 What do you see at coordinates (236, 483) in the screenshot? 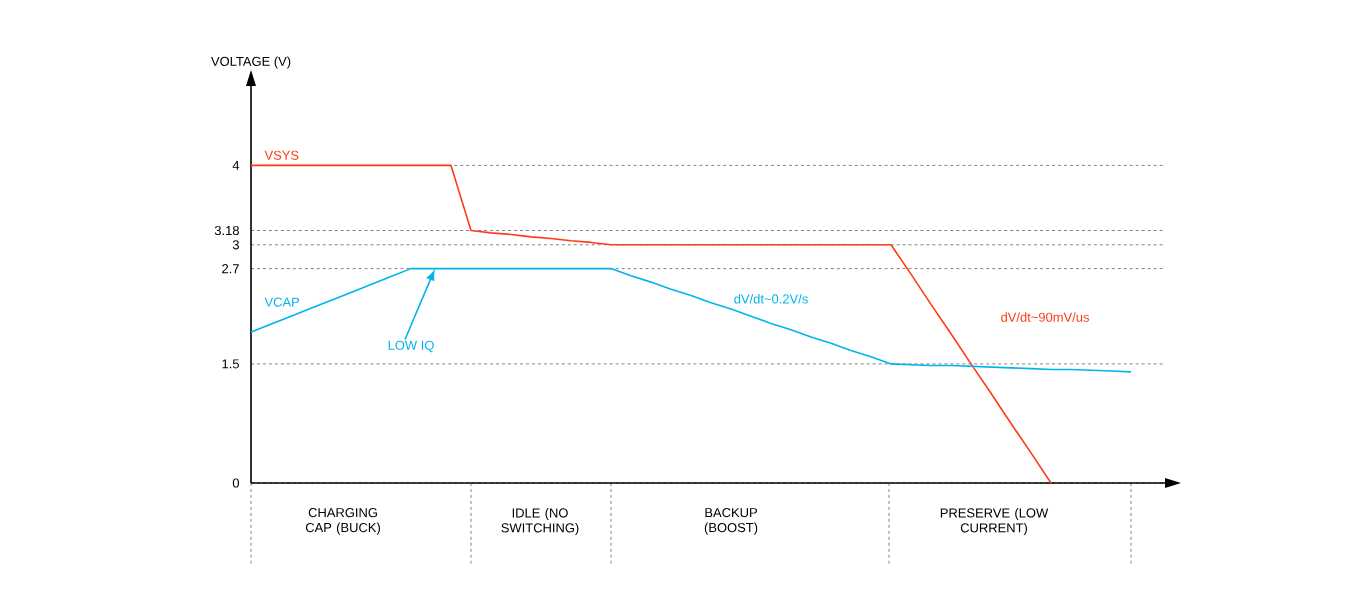
I see `y-tick-label: 0` at bounding box center [236, 483].